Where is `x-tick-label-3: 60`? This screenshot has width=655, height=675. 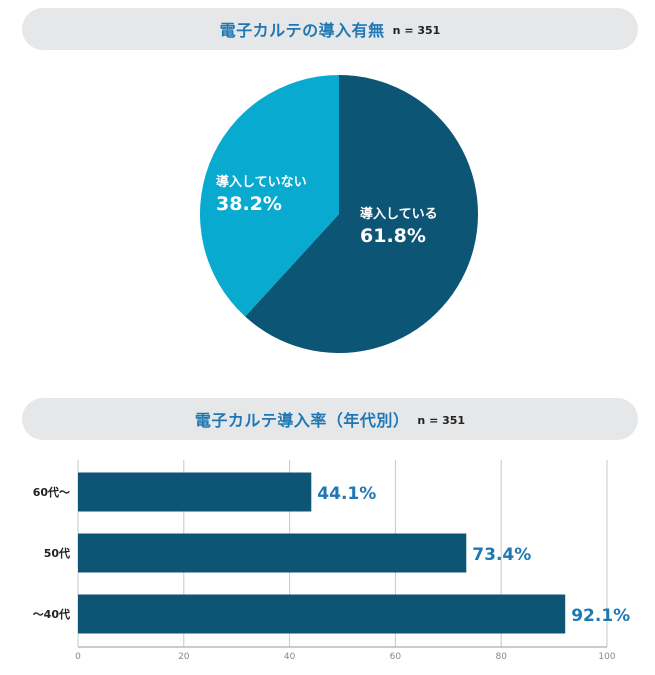
x-tick-label-3: 60 is located at coordinates (396, 657).